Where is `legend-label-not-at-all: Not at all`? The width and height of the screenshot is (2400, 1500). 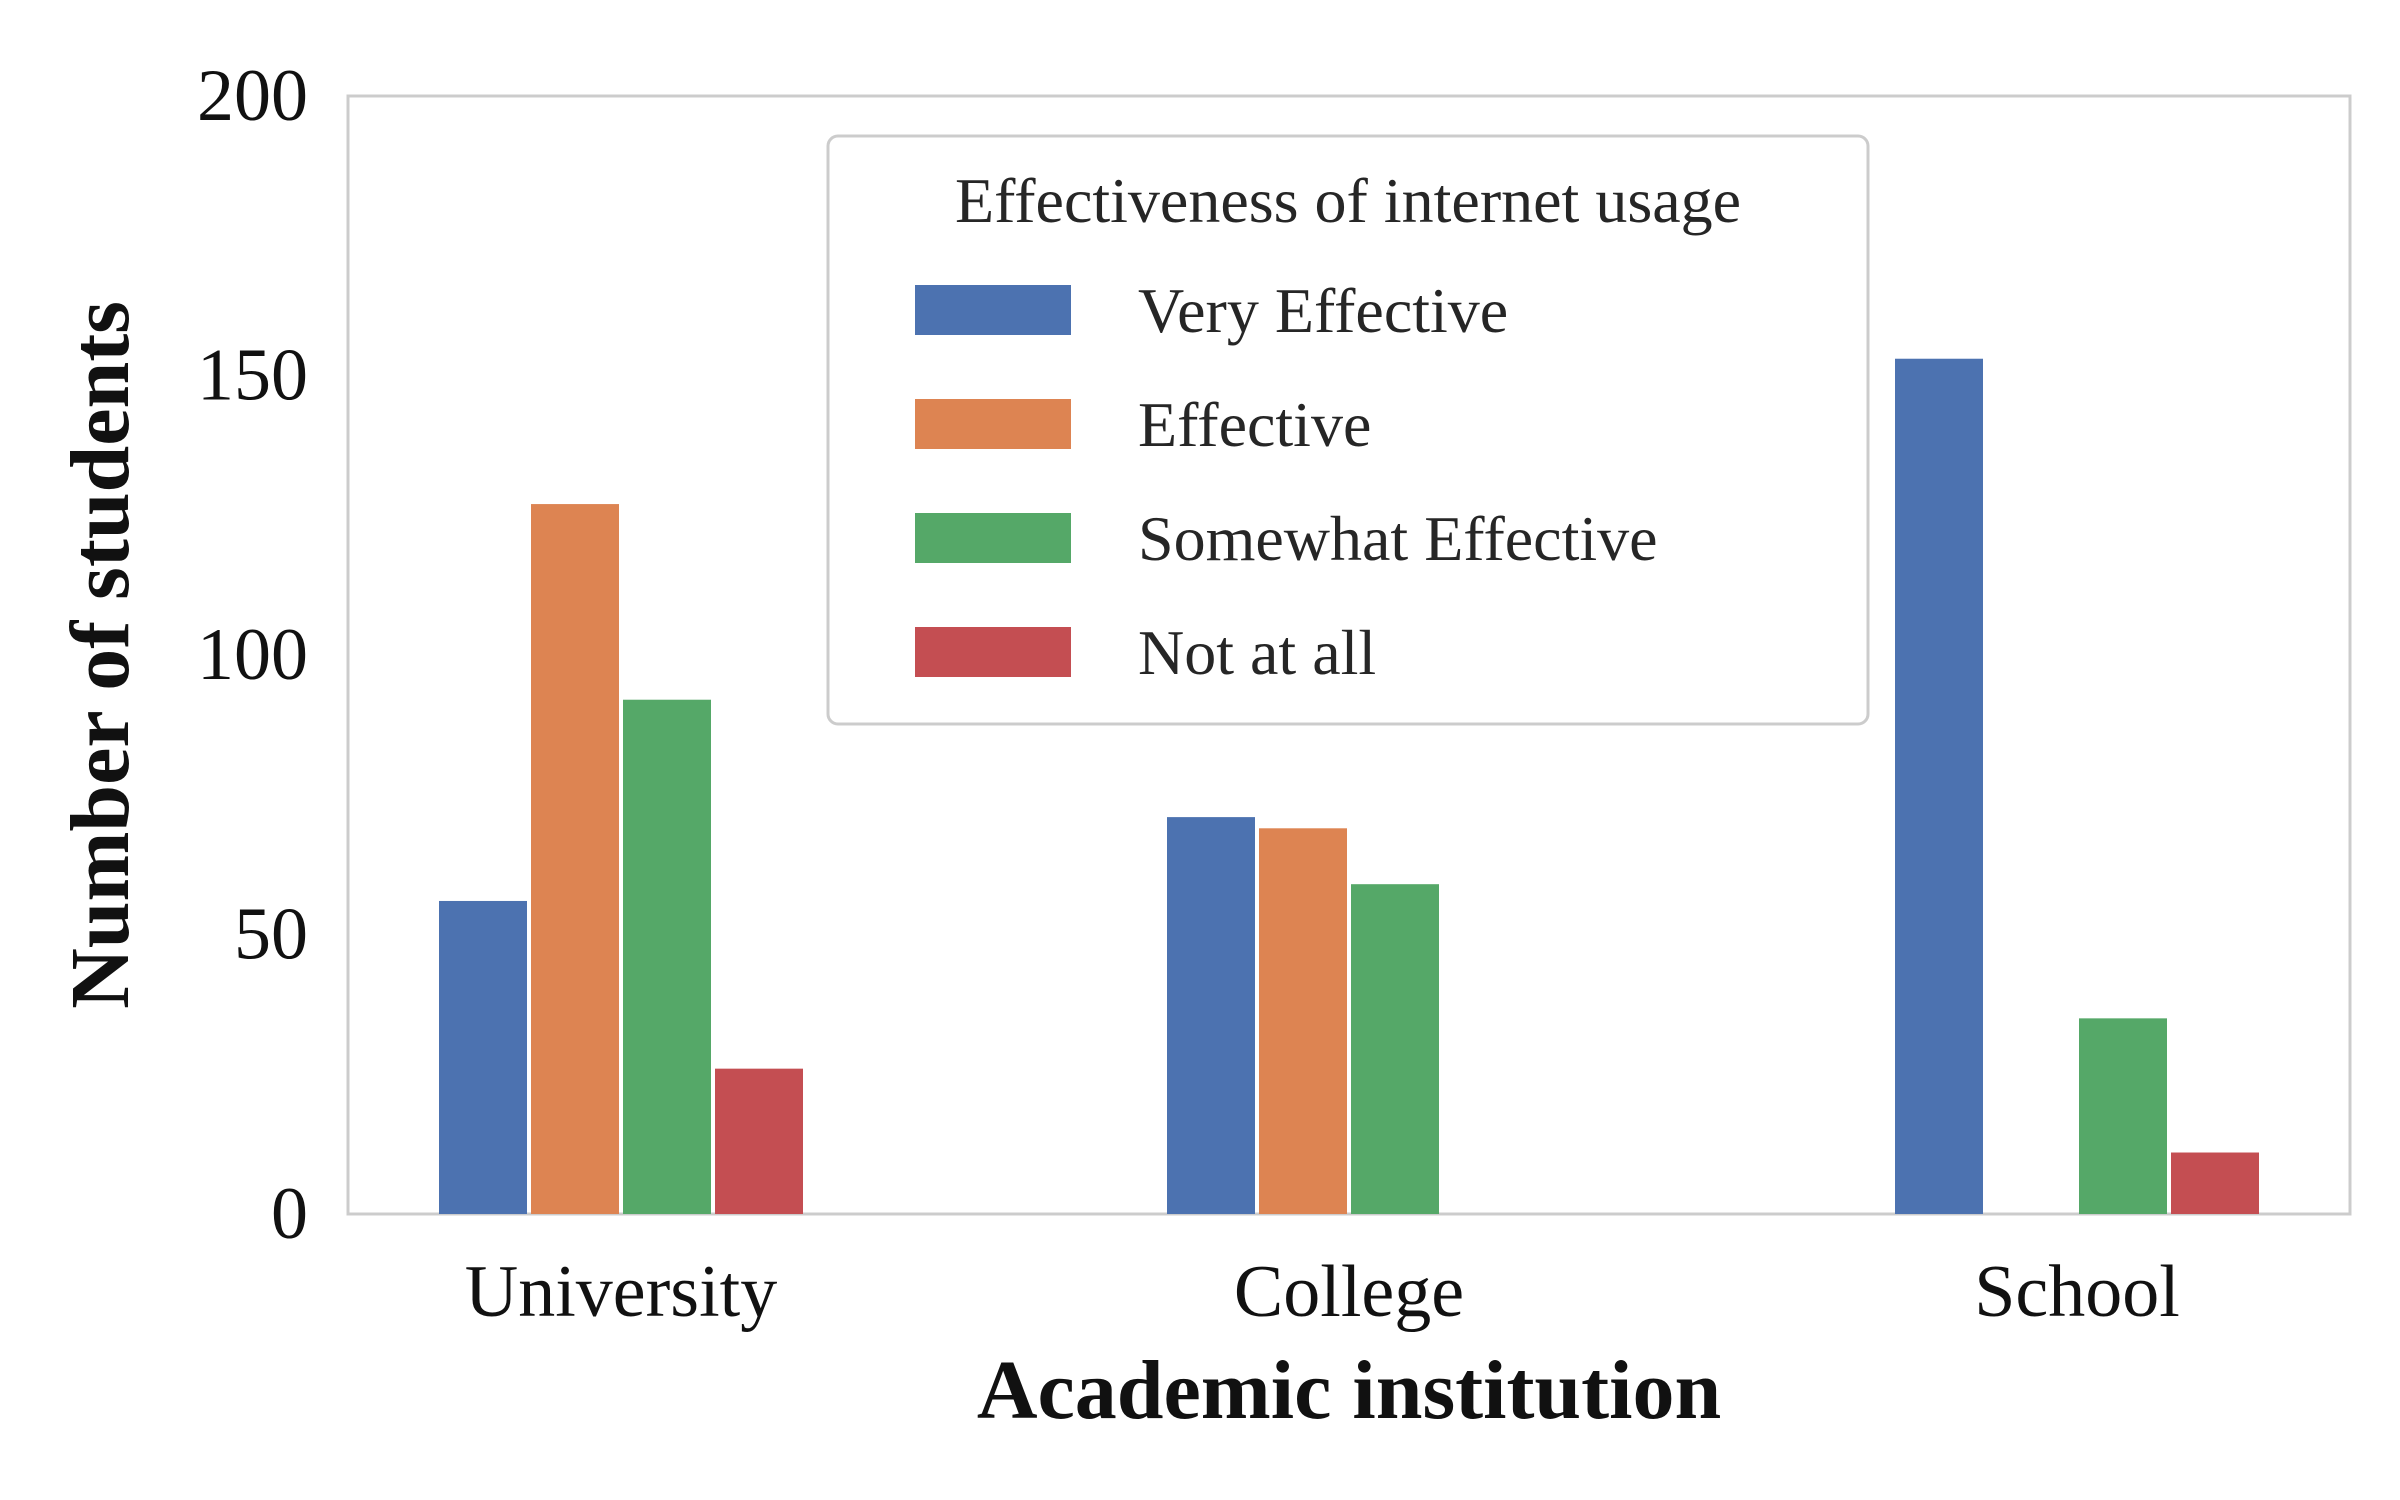
legend-label-not-at-all: Not at all is located at coordinates (1257, 652).